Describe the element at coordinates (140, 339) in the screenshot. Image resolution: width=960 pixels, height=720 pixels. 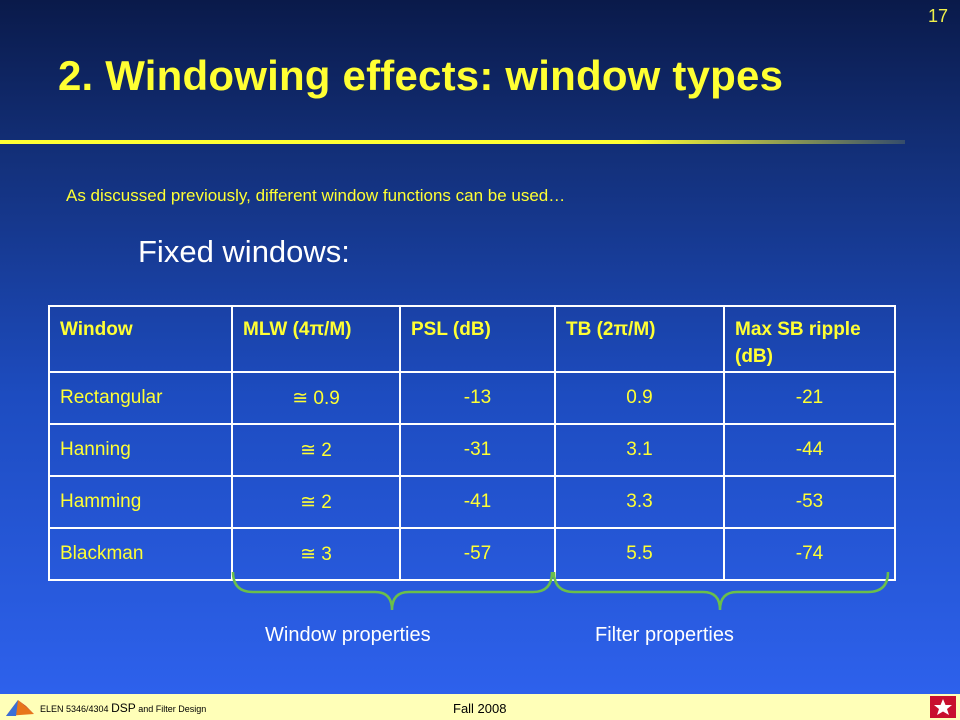
I see `header-window: Window` at that location.